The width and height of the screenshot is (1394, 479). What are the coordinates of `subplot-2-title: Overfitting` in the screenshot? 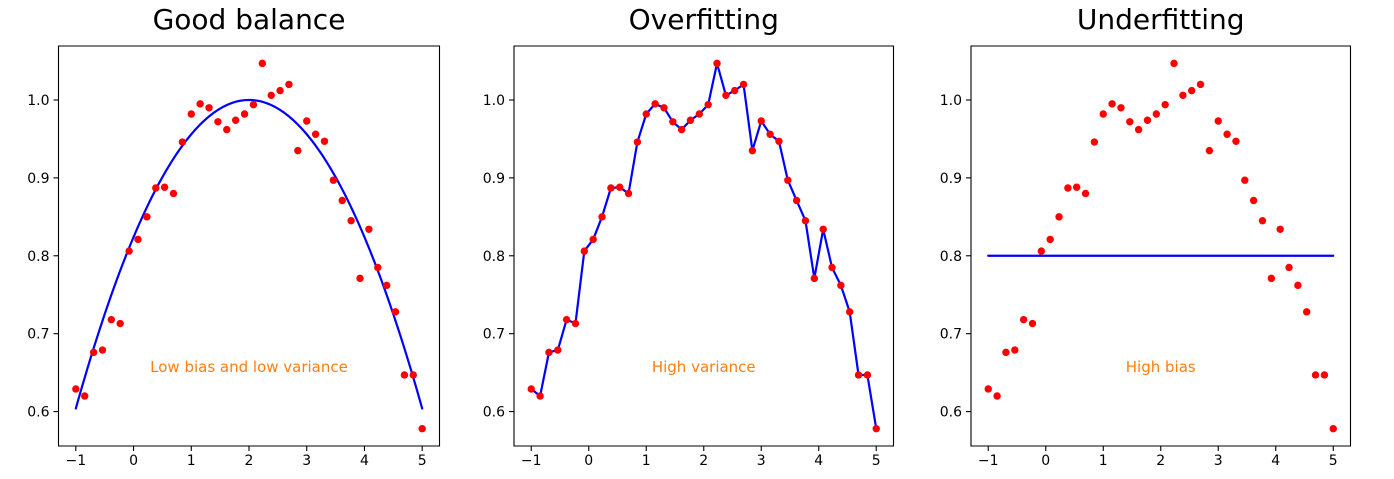 It's located at (703, 19).